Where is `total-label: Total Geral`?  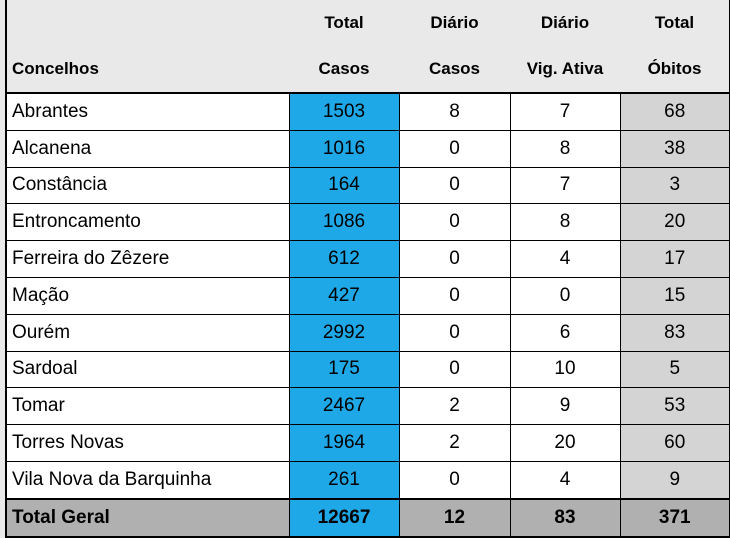 total-label: Total Geral is located at coordinates (147, 517).